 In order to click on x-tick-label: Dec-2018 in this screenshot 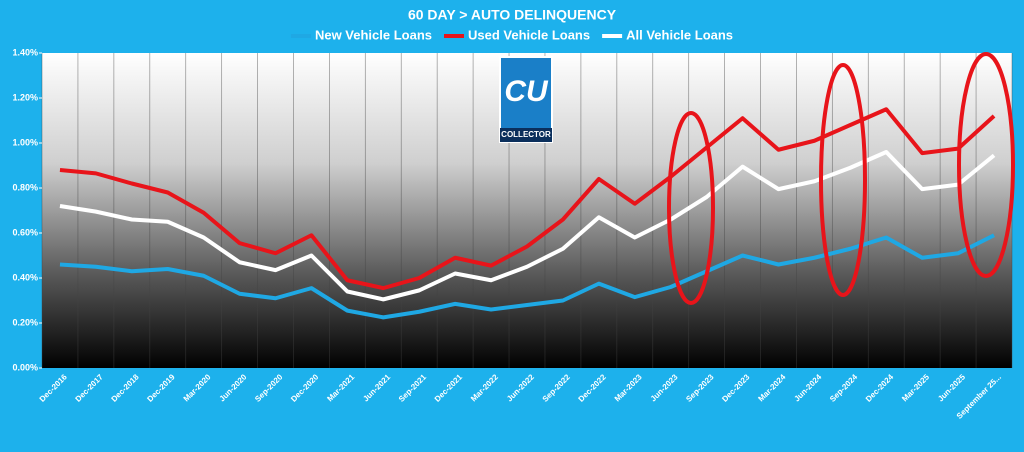, I will do `click(126, 388)`.